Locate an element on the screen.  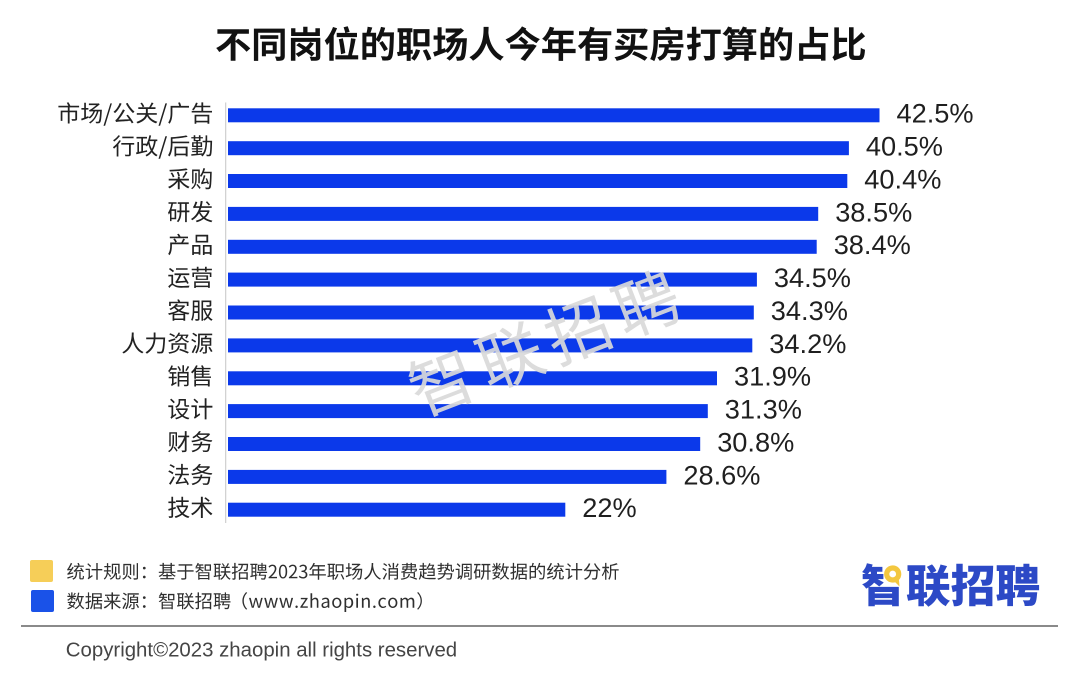
svg-text: 34.2% is located at coordinates (807, 343).